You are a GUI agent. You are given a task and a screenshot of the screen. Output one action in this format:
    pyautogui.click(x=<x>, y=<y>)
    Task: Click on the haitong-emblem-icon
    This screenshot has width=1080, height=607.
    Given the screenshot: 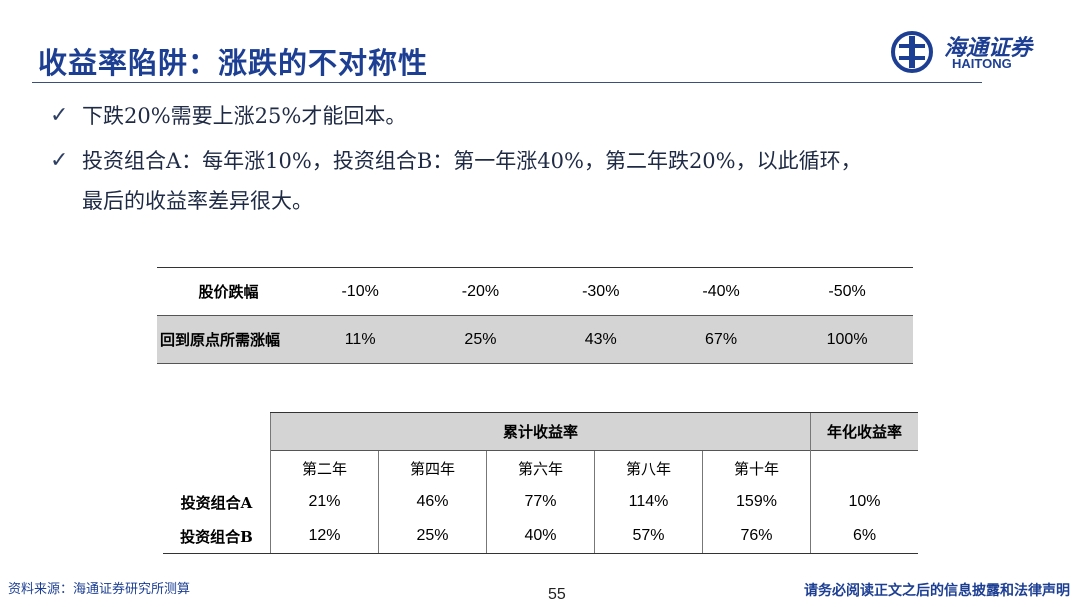 What is the action you would take?
    pyautogui.click(x=912, y=52)
    